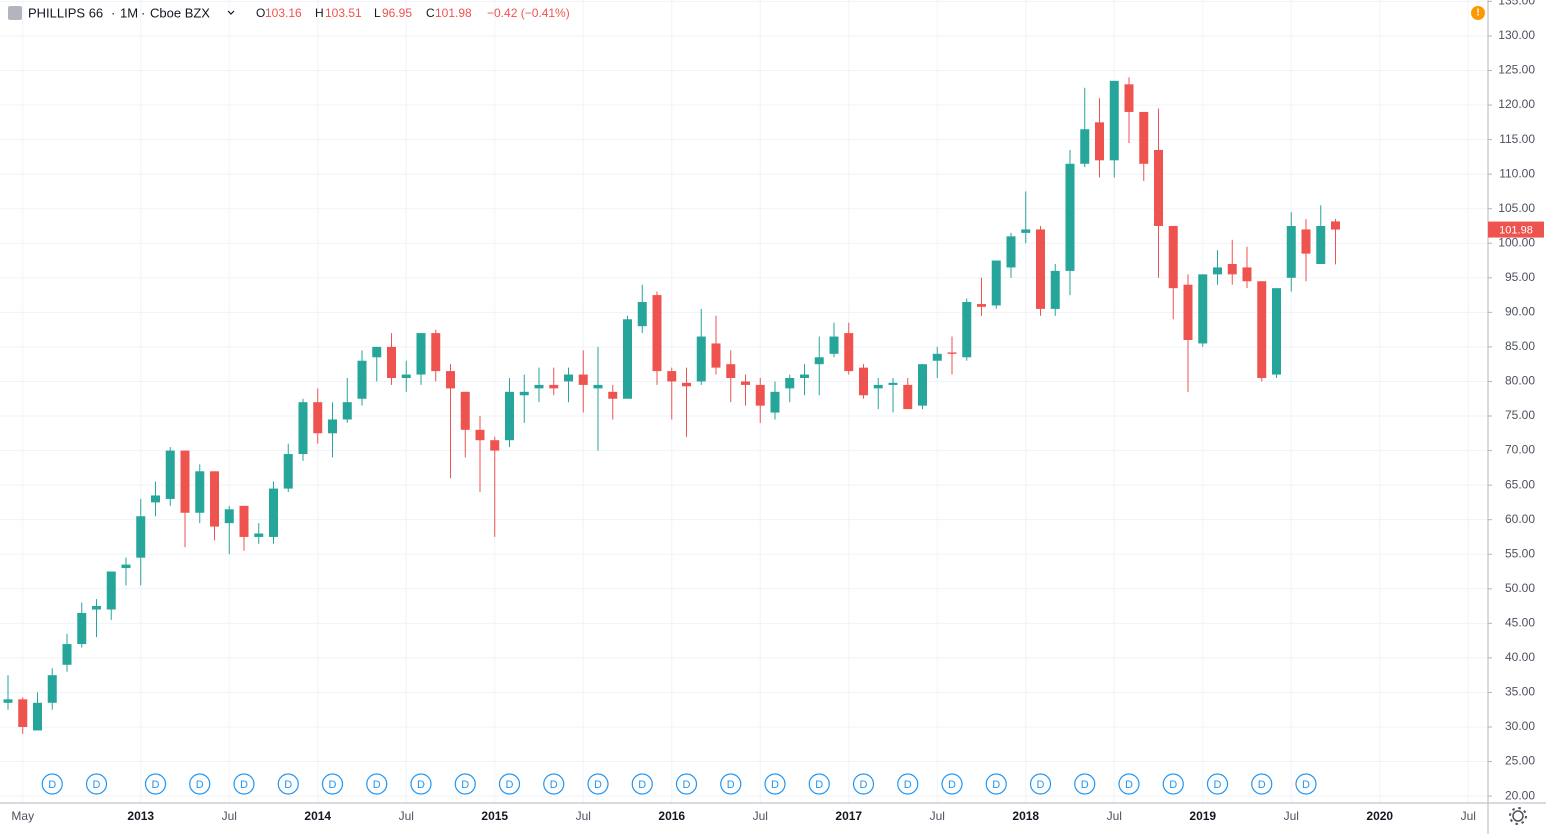 The width and height of the screenshot is (1546, 834). I want to click on y-tick-label: 95.00, so click(1520, 277).